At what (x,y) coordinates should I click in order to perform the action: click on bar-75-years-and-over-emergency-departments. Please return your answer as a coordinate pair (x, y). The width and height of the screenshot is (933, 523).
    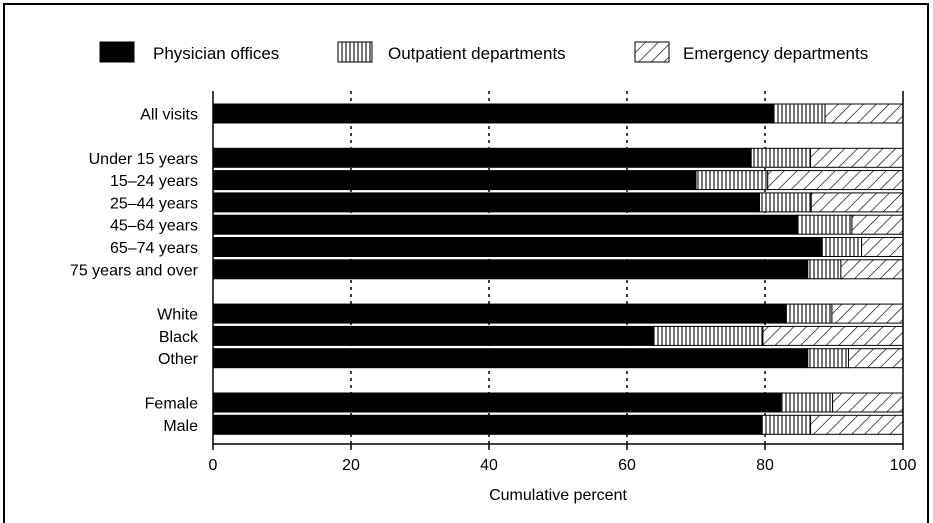
    Looking at the image, I should click on (872, 269).